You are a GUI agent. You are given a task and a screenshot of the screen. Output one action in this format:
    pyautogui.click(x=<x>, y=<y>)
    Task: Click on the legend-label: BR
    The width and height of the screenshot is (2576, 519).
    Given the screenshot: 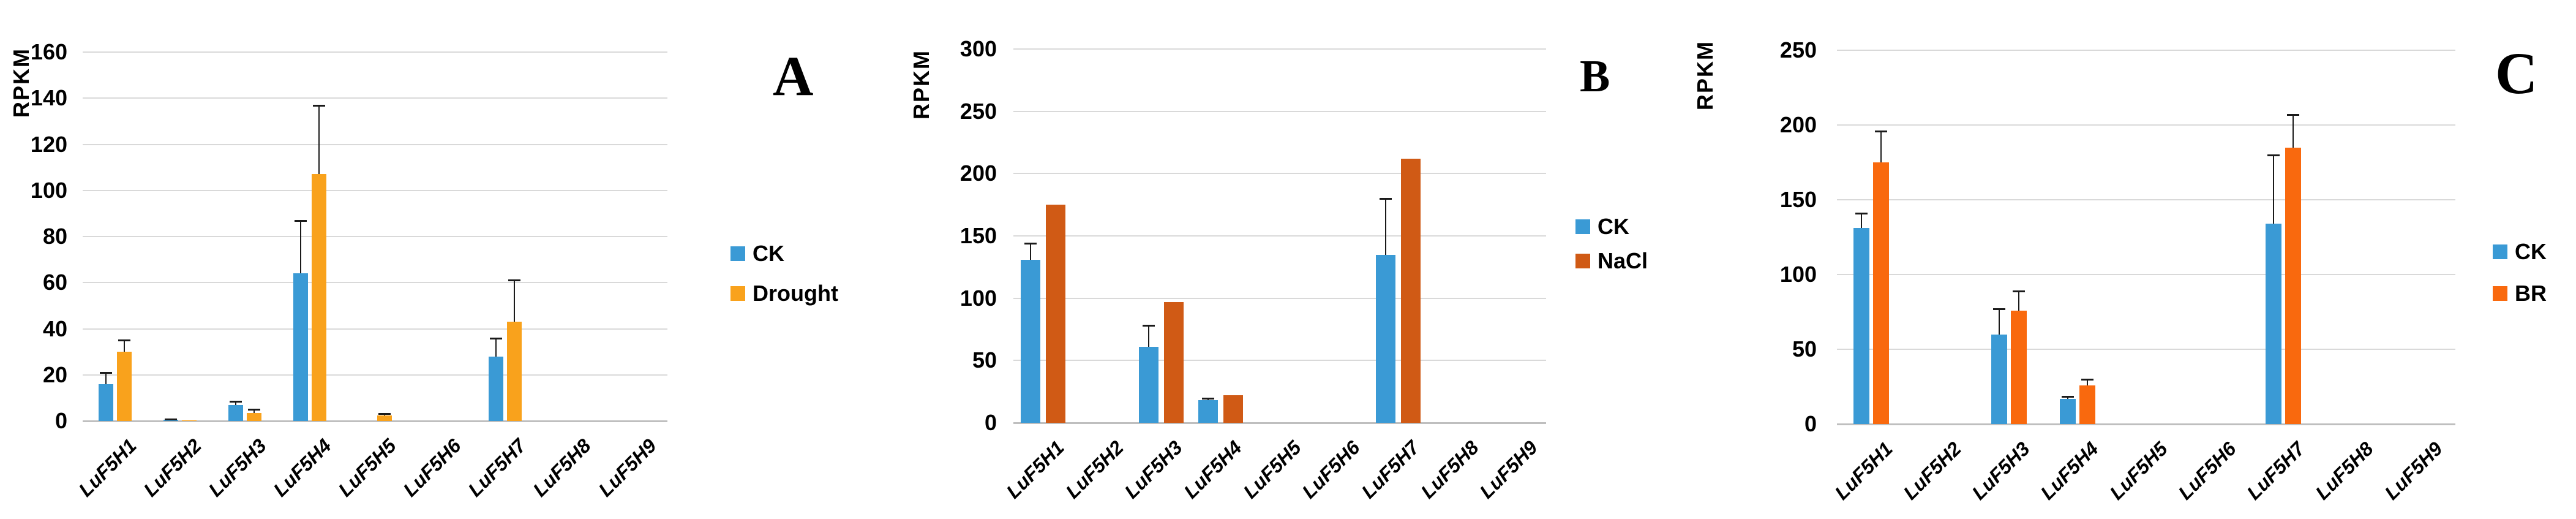 What is the action you would take?
    pyautogui.click(x=2531, y=293)
    